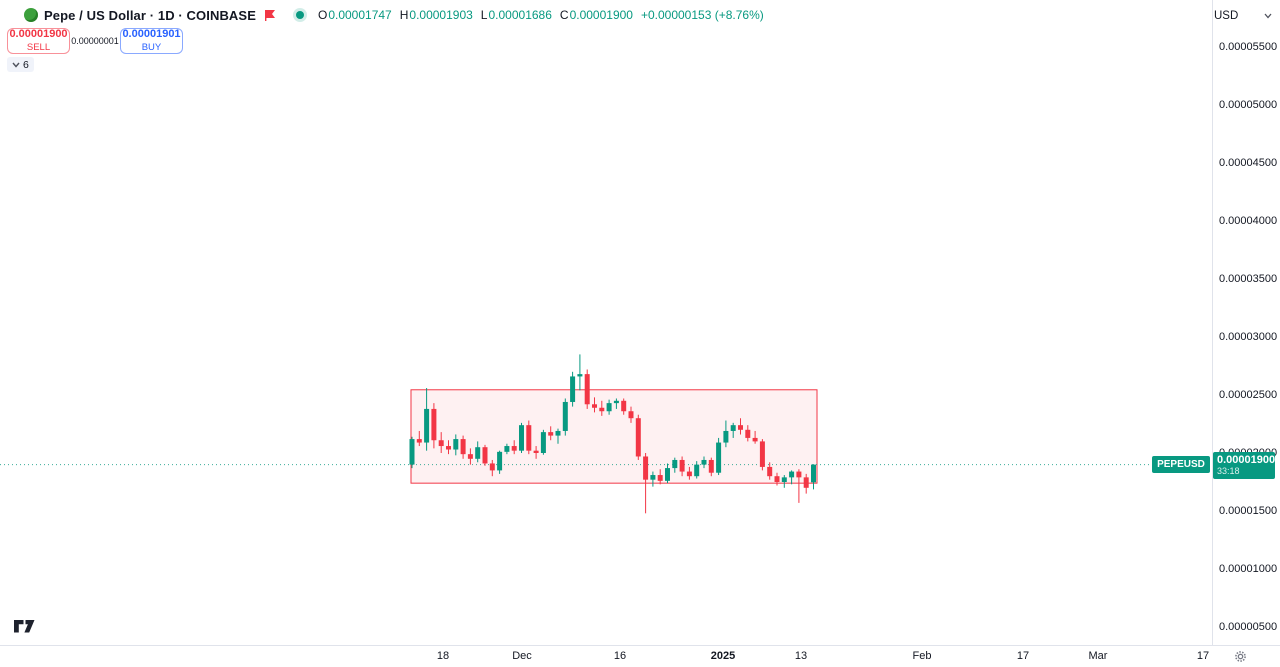  Describe the element at coordinates (1248, 627) in the screenshot. I see `price-axis-label: 0.00000500` at that location.